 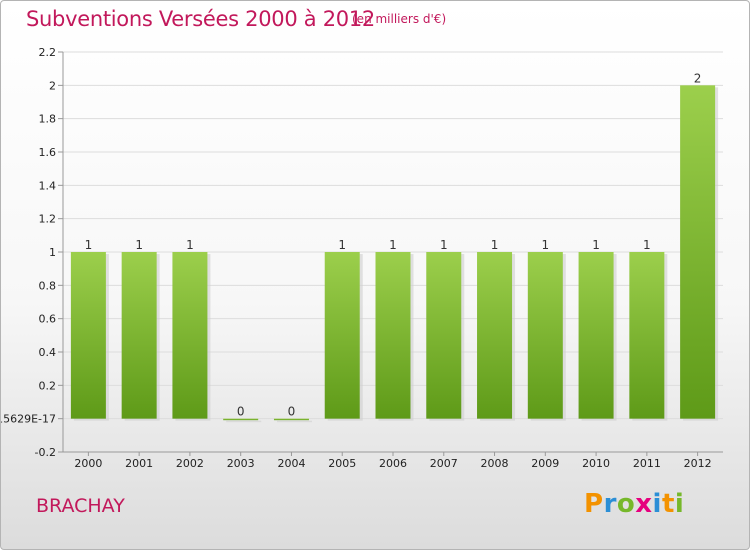 I want to click on x-tick-label: 2004, so click(x=291, y=463).